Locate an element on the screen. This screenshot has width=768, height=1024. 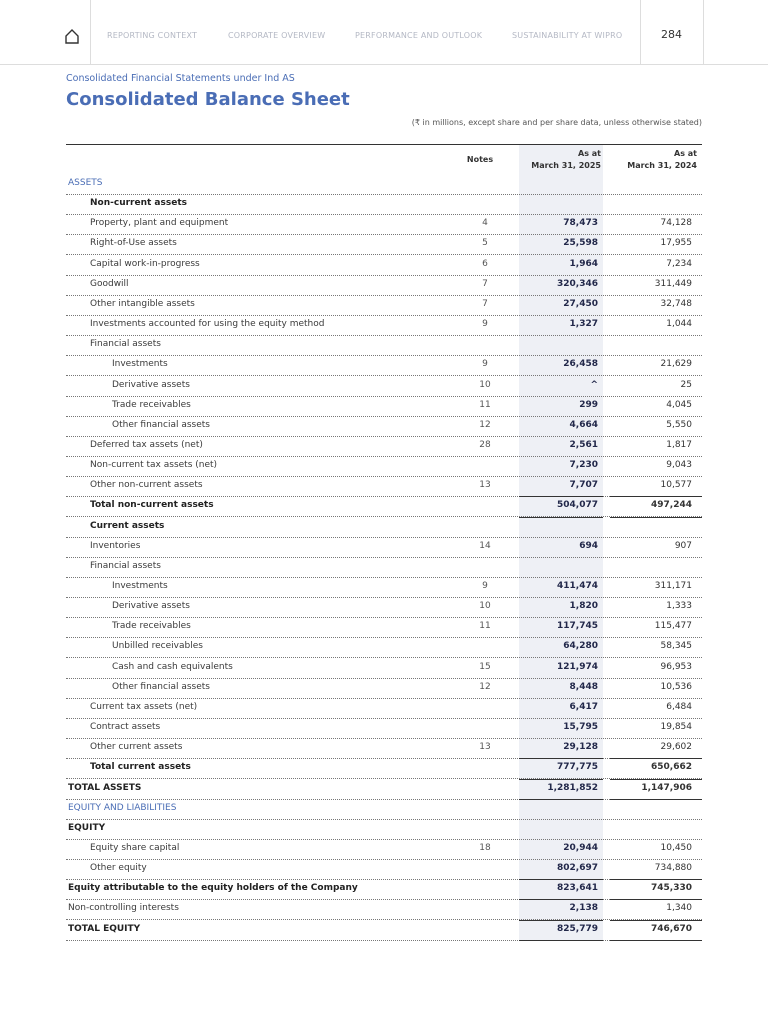
note-ref: 28 is located at coordinates (485, 444).